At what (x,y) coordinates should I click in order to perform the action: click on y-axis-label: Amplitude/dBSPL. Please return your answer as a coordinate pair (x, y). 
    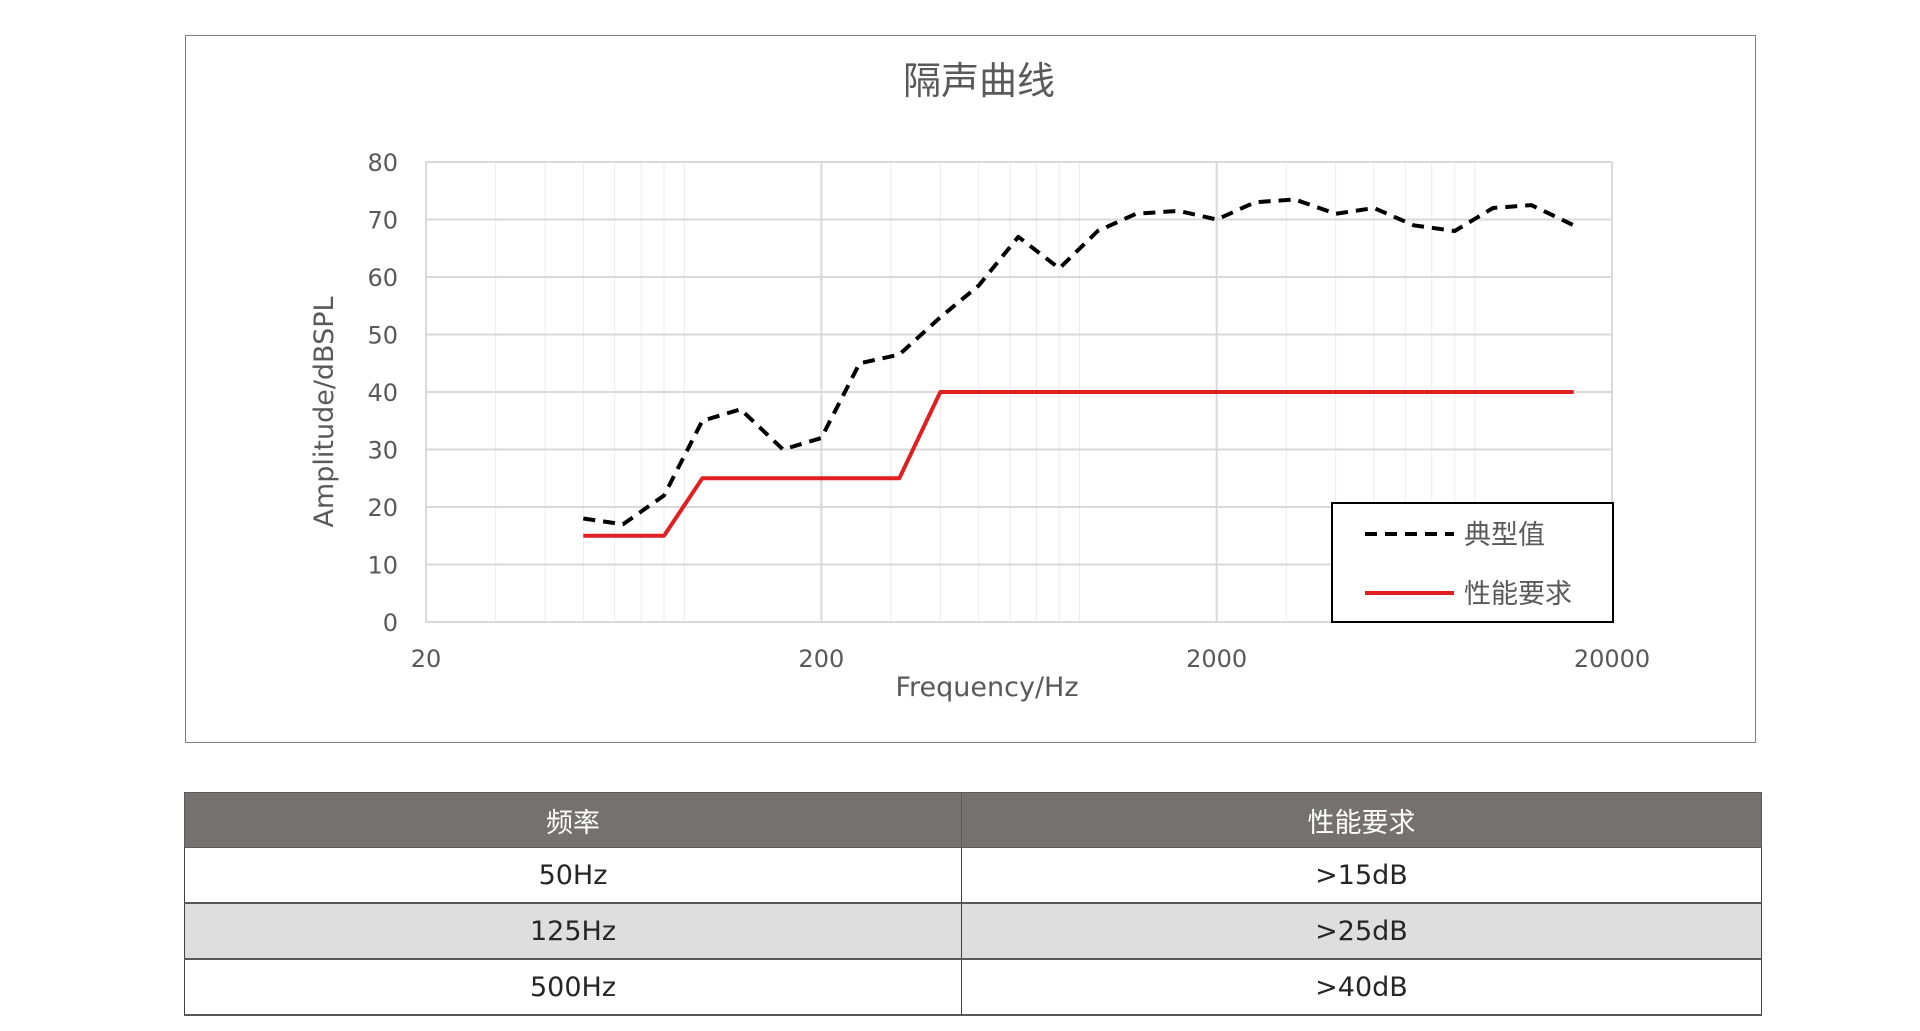
    Looking at the image, I should click on (324, 411).